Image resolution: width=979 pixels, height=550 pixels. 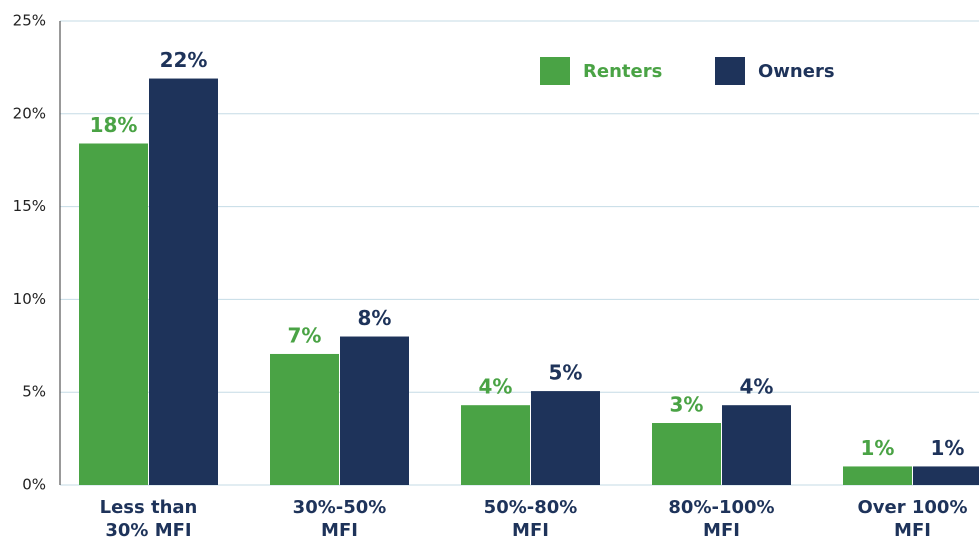 I want to click on data-label: 3%, so click(x=687, y=405).